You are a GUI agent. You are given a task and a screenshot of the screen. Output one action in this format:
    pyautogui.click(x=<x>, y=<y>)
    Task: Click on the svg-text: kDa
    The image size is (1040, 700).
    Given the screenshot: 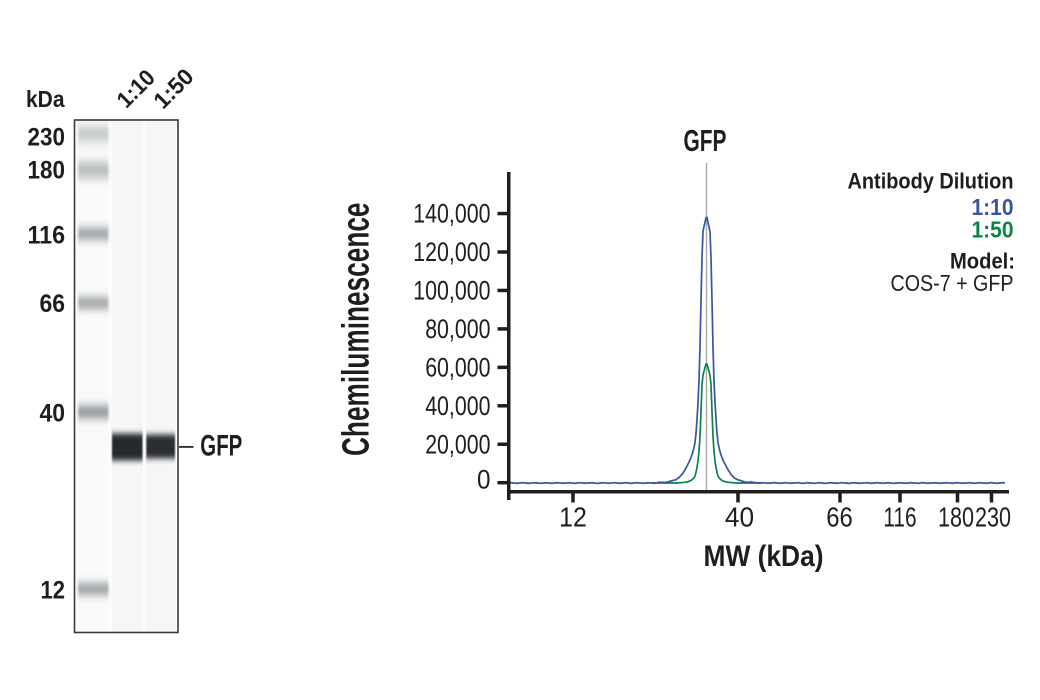 What is the action you would take?
    pyautogui.click(x=45, y=99)
    